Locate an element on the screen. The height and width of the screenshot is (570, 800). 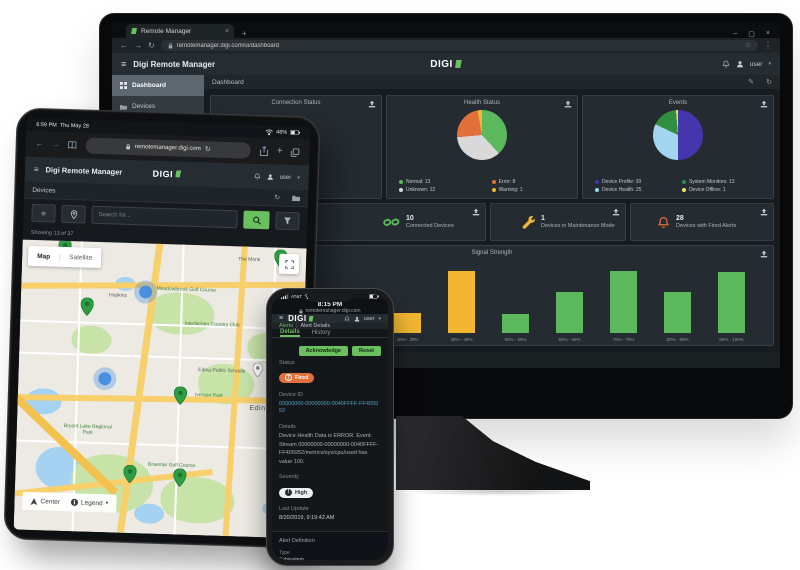
maximize-icon: ▢ is located at coordinates (751, 34).